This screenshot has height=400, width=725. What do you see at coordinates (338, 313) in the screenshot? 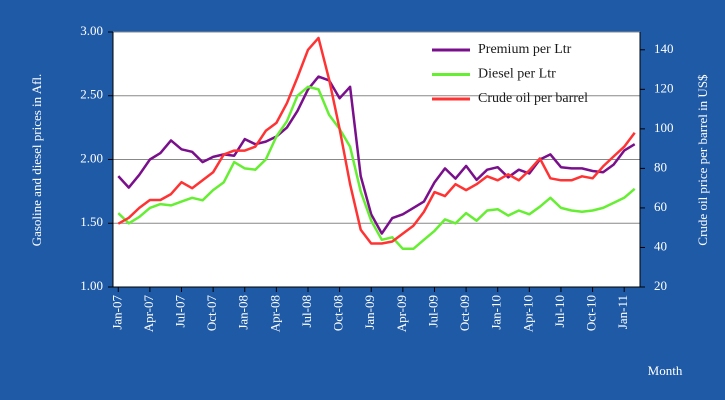
I see `x-tick-label: Oct-08` at bounding box center [338, 313].